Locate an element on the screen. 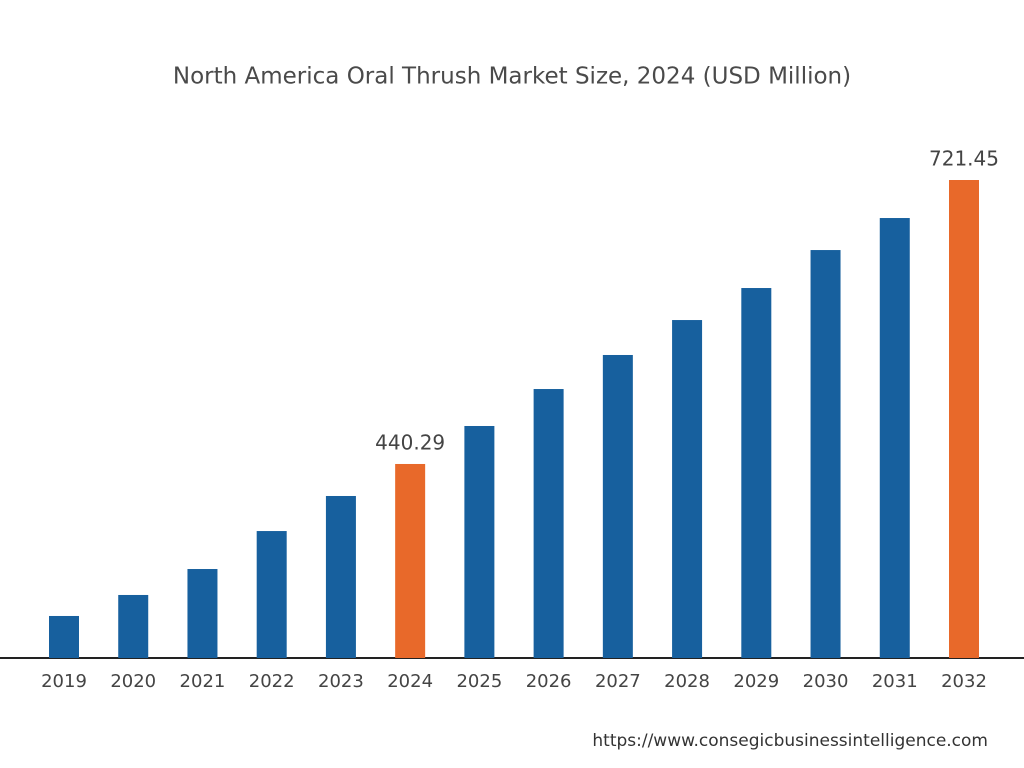 This screenshot has width=1024, height=768. x-tick-label: 2028 is located at coordinates (687, 681).